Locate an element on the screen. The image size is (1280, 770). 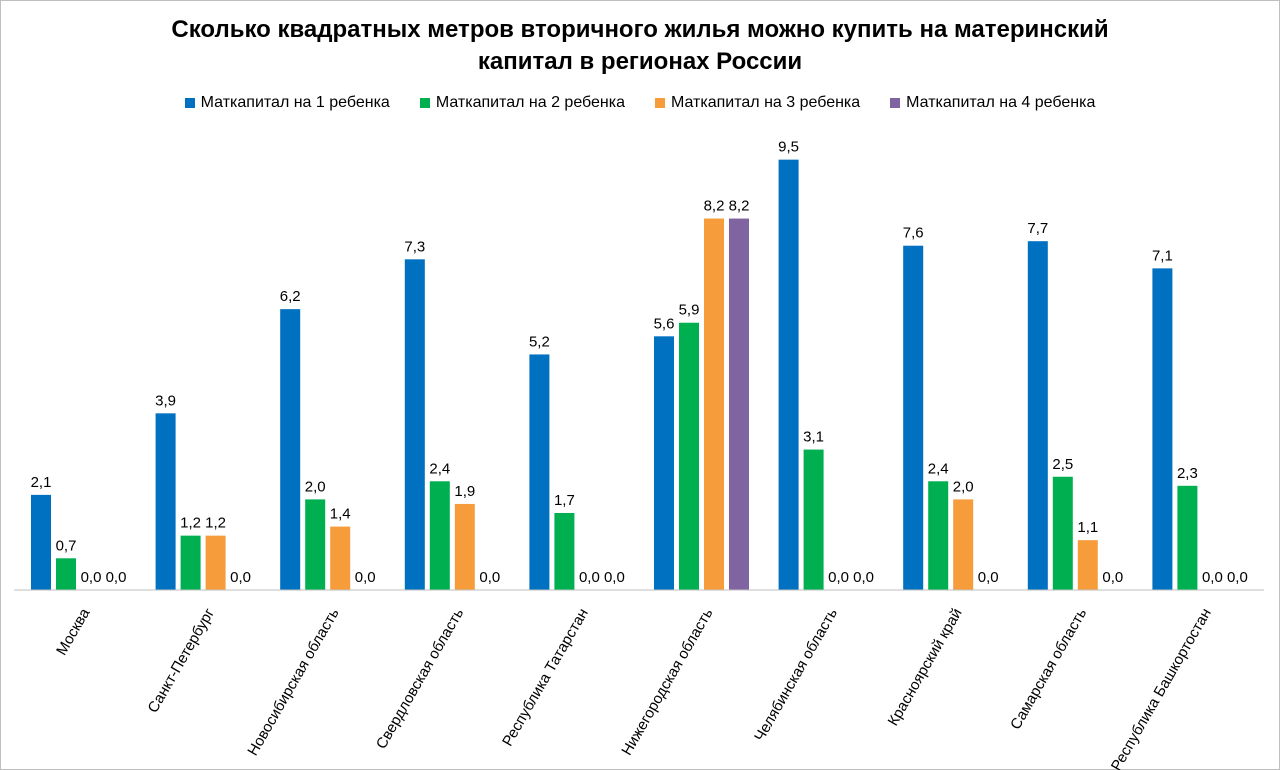
data-label-s2-c6: 5,9 is located at coordinates (689, 310).